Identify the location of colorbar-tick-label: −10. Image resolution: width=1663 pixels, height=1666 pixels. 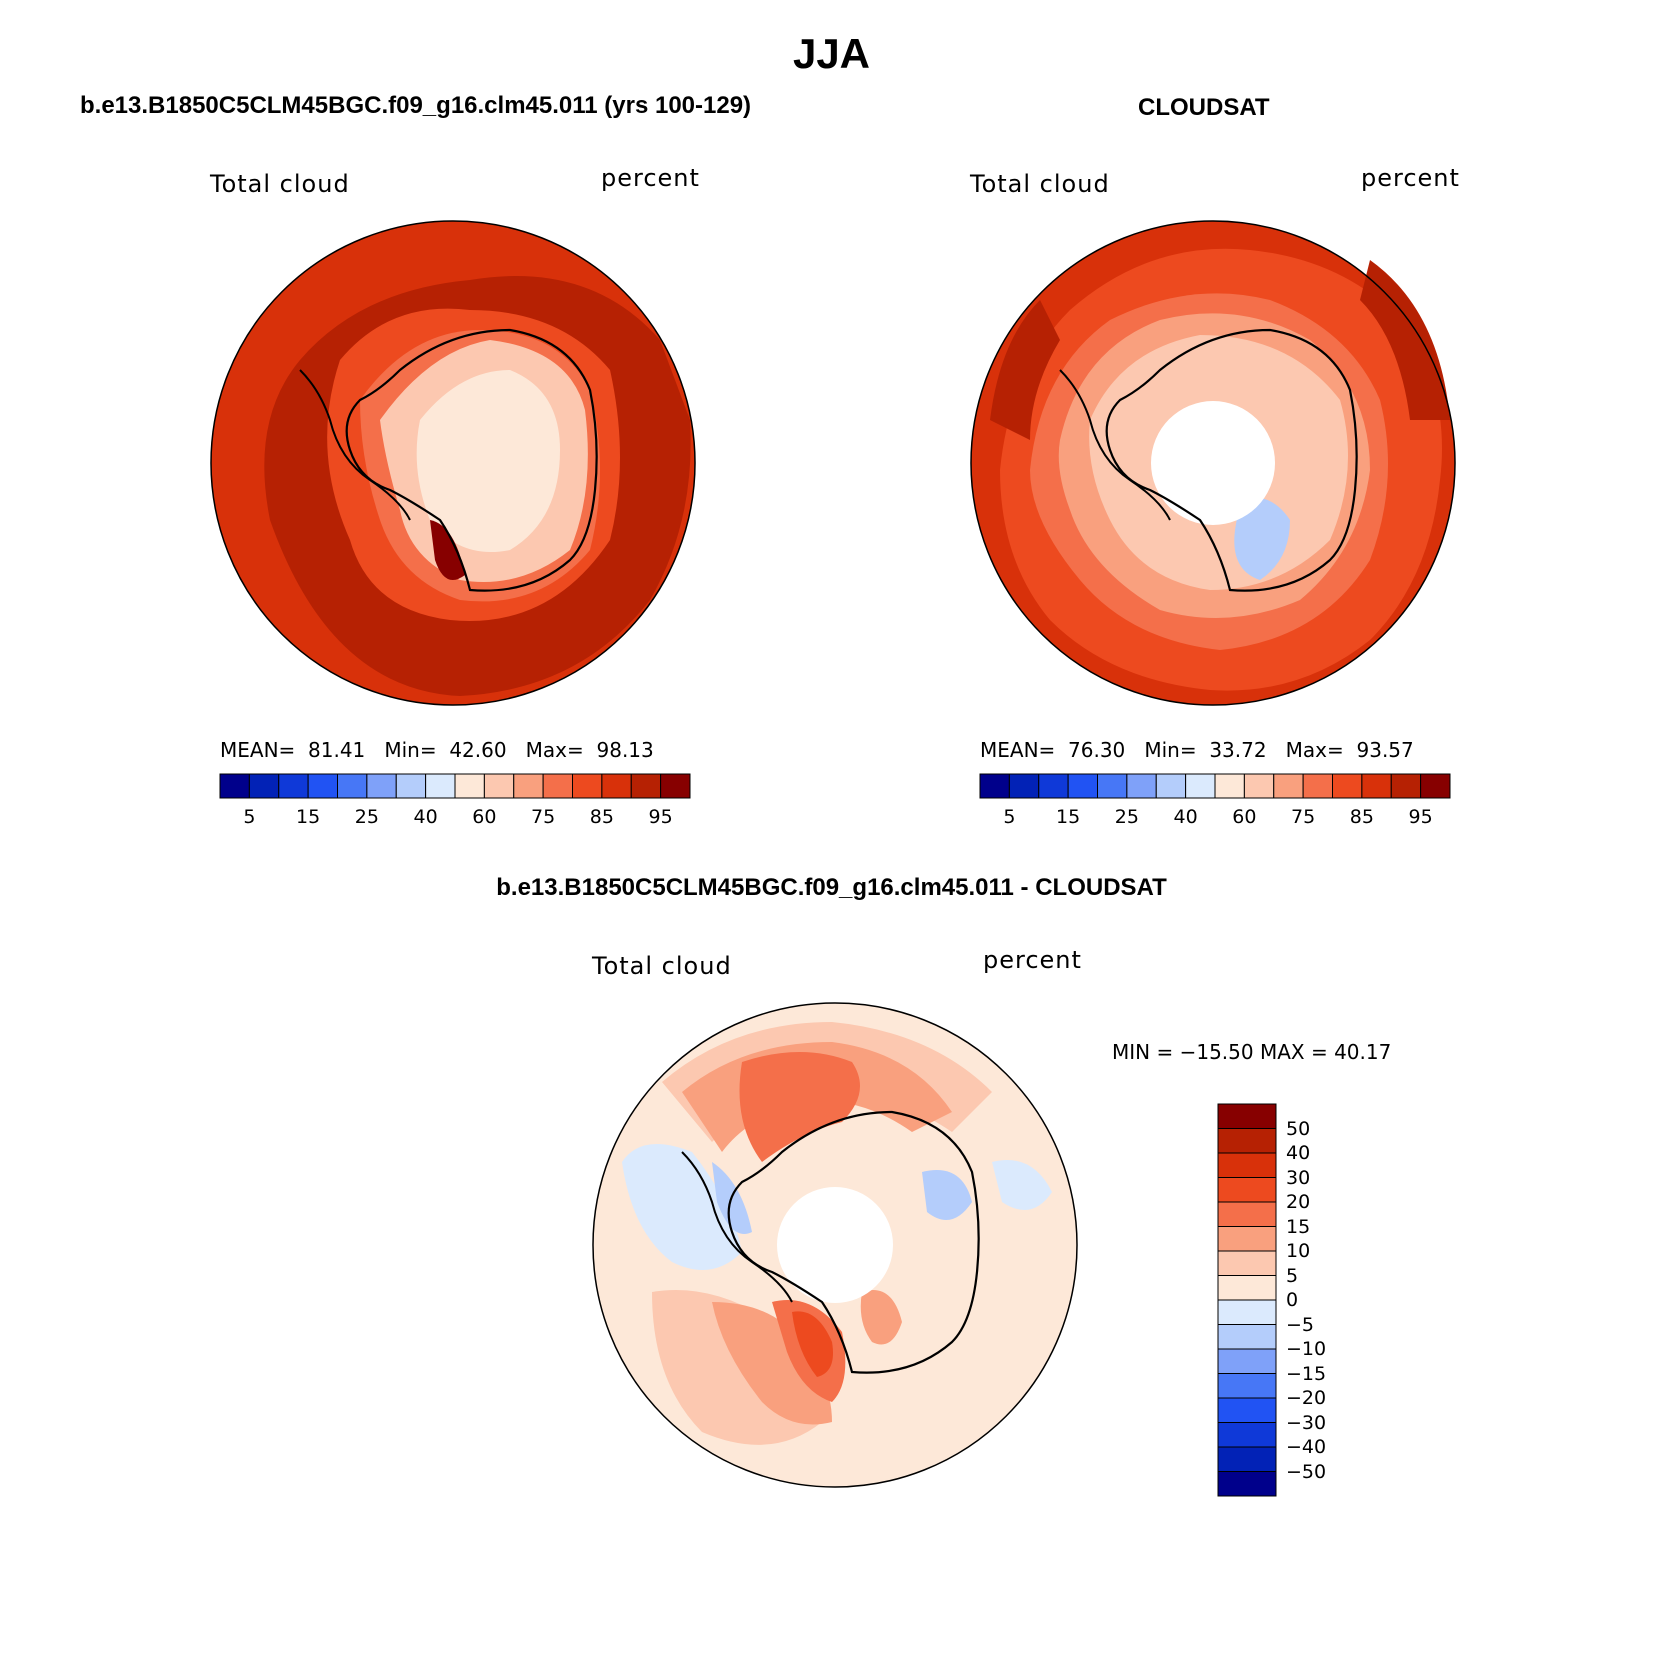
(1306, 1349).